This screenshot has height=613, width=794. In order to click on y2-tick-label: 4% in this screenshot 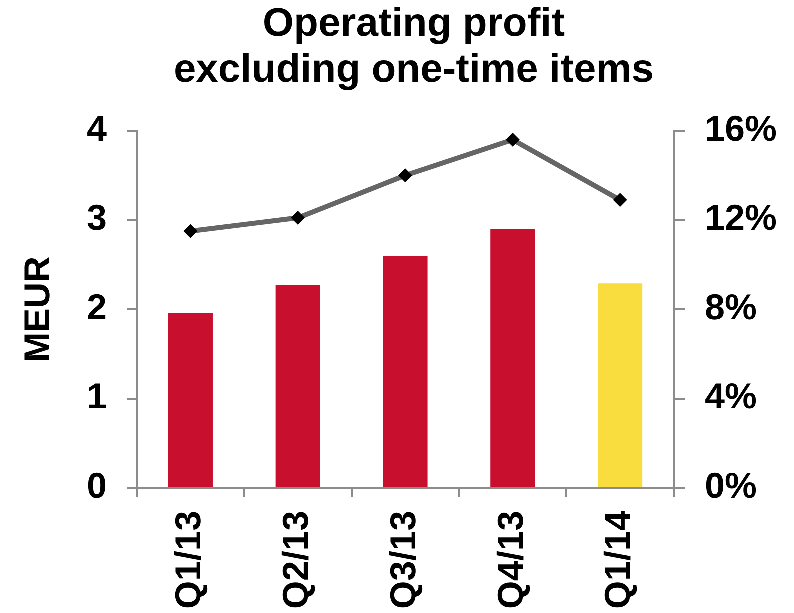, I will do `click(731, 396)`.